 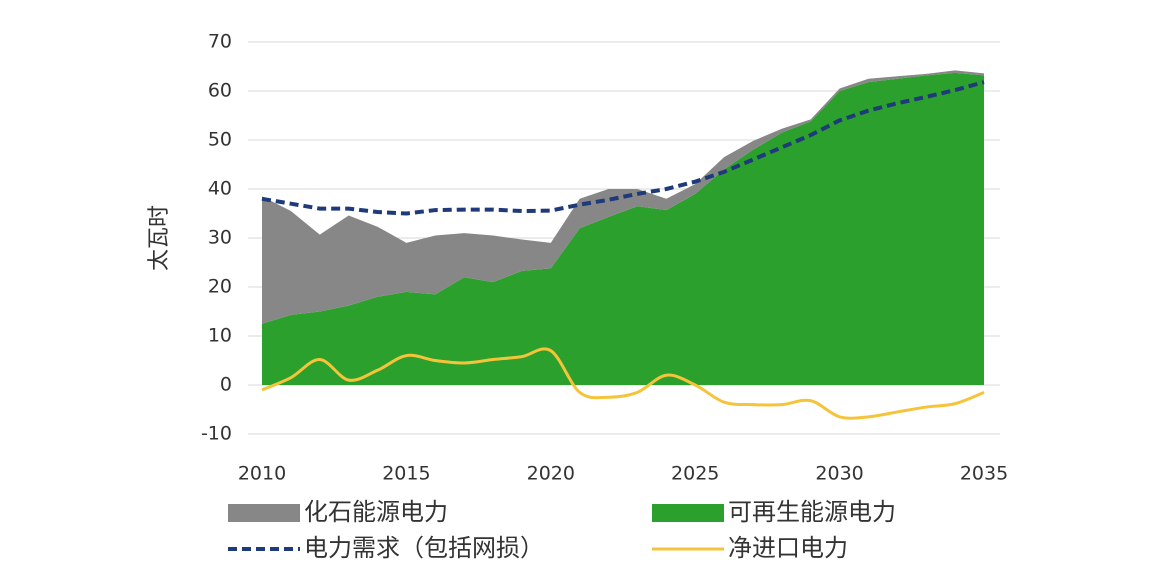 What do you see at coordinates (220, 189) in the screenshot?
I see `y-tick-label: 40` at bounding box center [220, 189].